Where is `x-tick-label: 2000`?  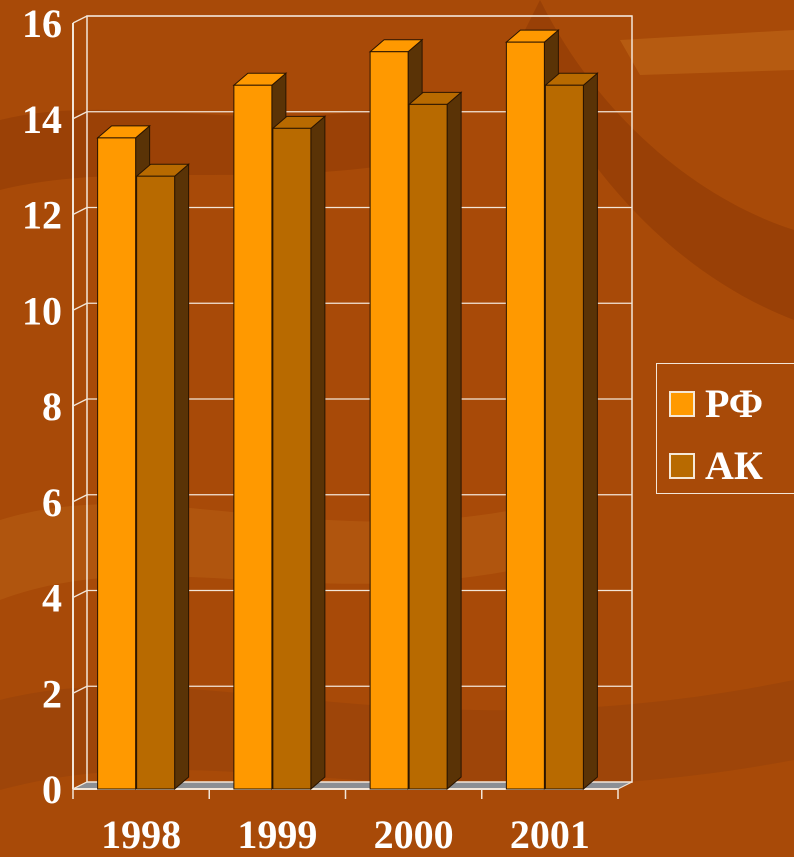 x-tick-label: 2000 is located at coordinates (414, 834).